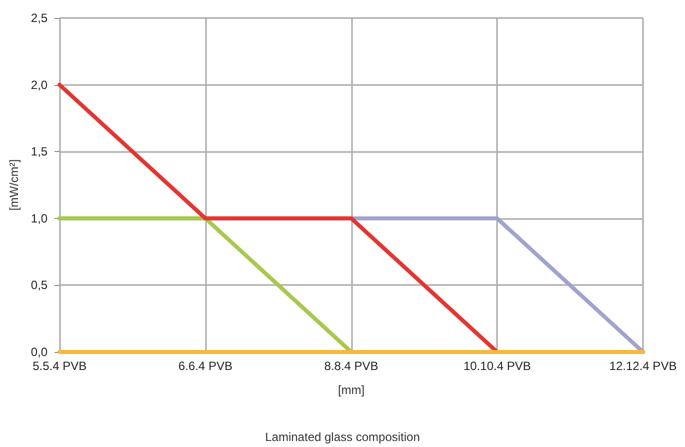  What do you see at coordinates (39, 352) in the screenshot?
I see `y-tick-label: 0,0` at bounding box center [39, 352].